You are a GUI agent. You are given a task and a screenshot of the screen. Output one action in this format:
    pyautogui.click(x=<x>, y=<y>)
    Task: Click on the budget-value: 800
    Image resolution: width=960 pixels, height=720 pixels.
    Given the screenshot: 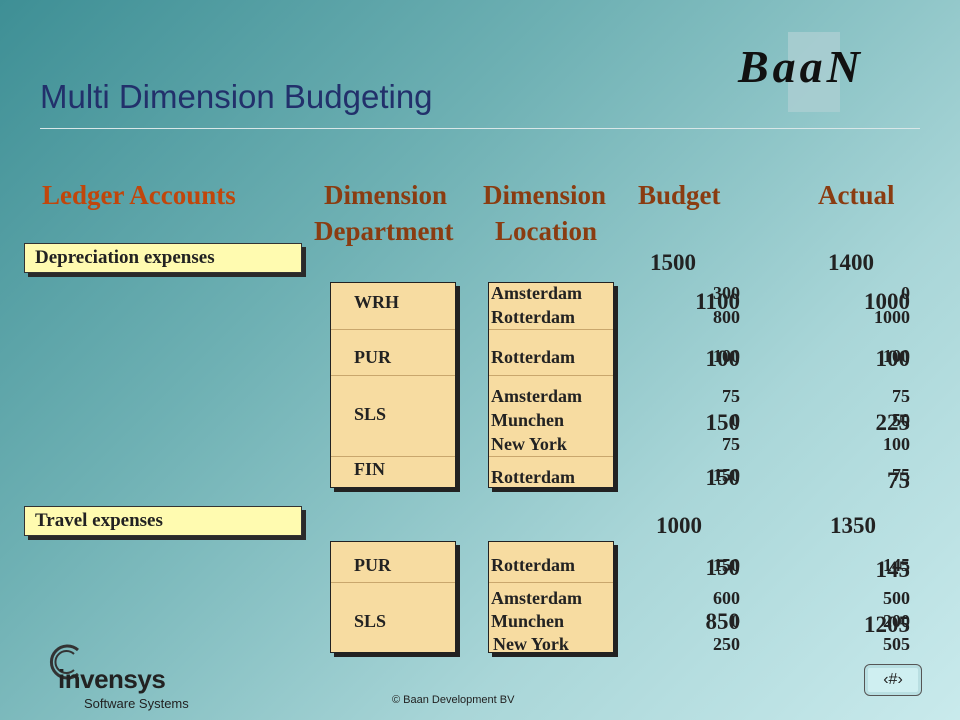 What is the action you would take?
    pyautogui.click(x=726, y=317)
    